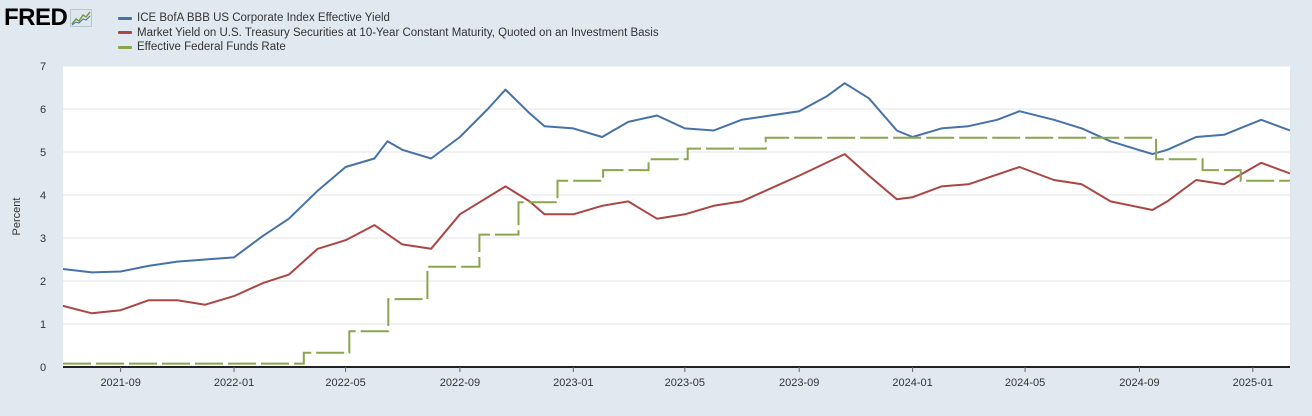  Describe the element at coordinates (43, 153) in the screenshot. I see `y-tick-label: 5` at that location.